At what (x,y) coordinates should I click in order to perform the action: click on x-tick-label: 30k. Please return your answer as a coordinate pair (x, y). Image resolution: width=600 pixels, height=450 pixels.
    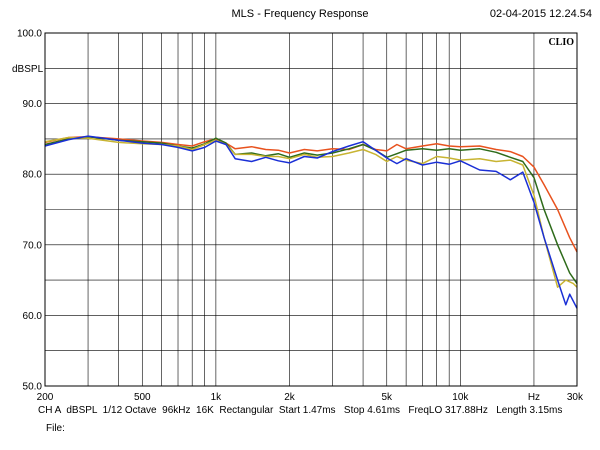
    Looking at the image, I should click on (575, 397).